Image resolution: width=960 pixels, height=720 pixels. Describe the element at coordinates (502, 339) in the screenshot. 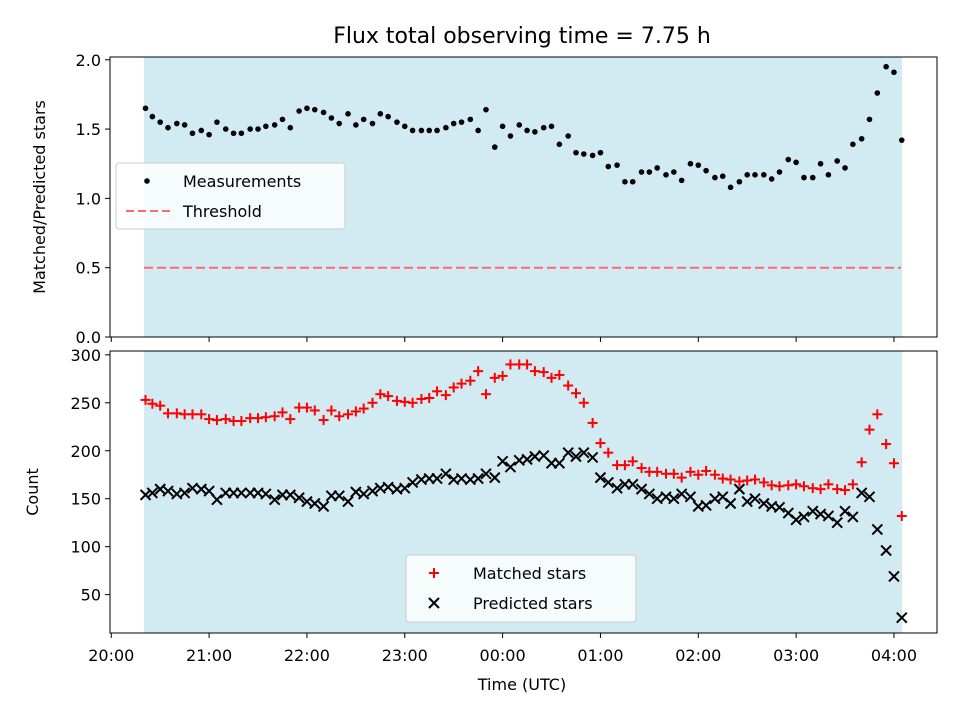

I see `ratio-x-axis` at that location.